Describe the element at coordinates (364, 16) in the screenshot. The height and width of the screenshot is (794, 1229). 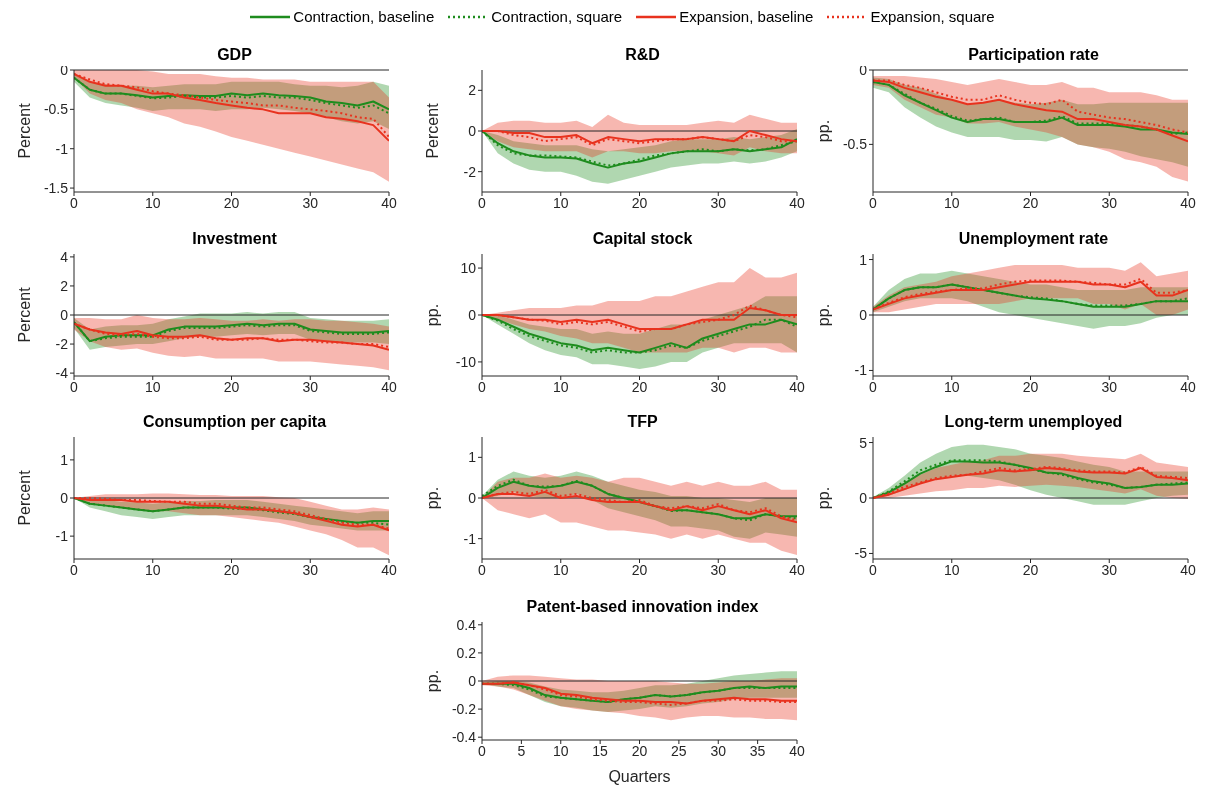
I see `legend-label: Contraction, baseline` at that location.